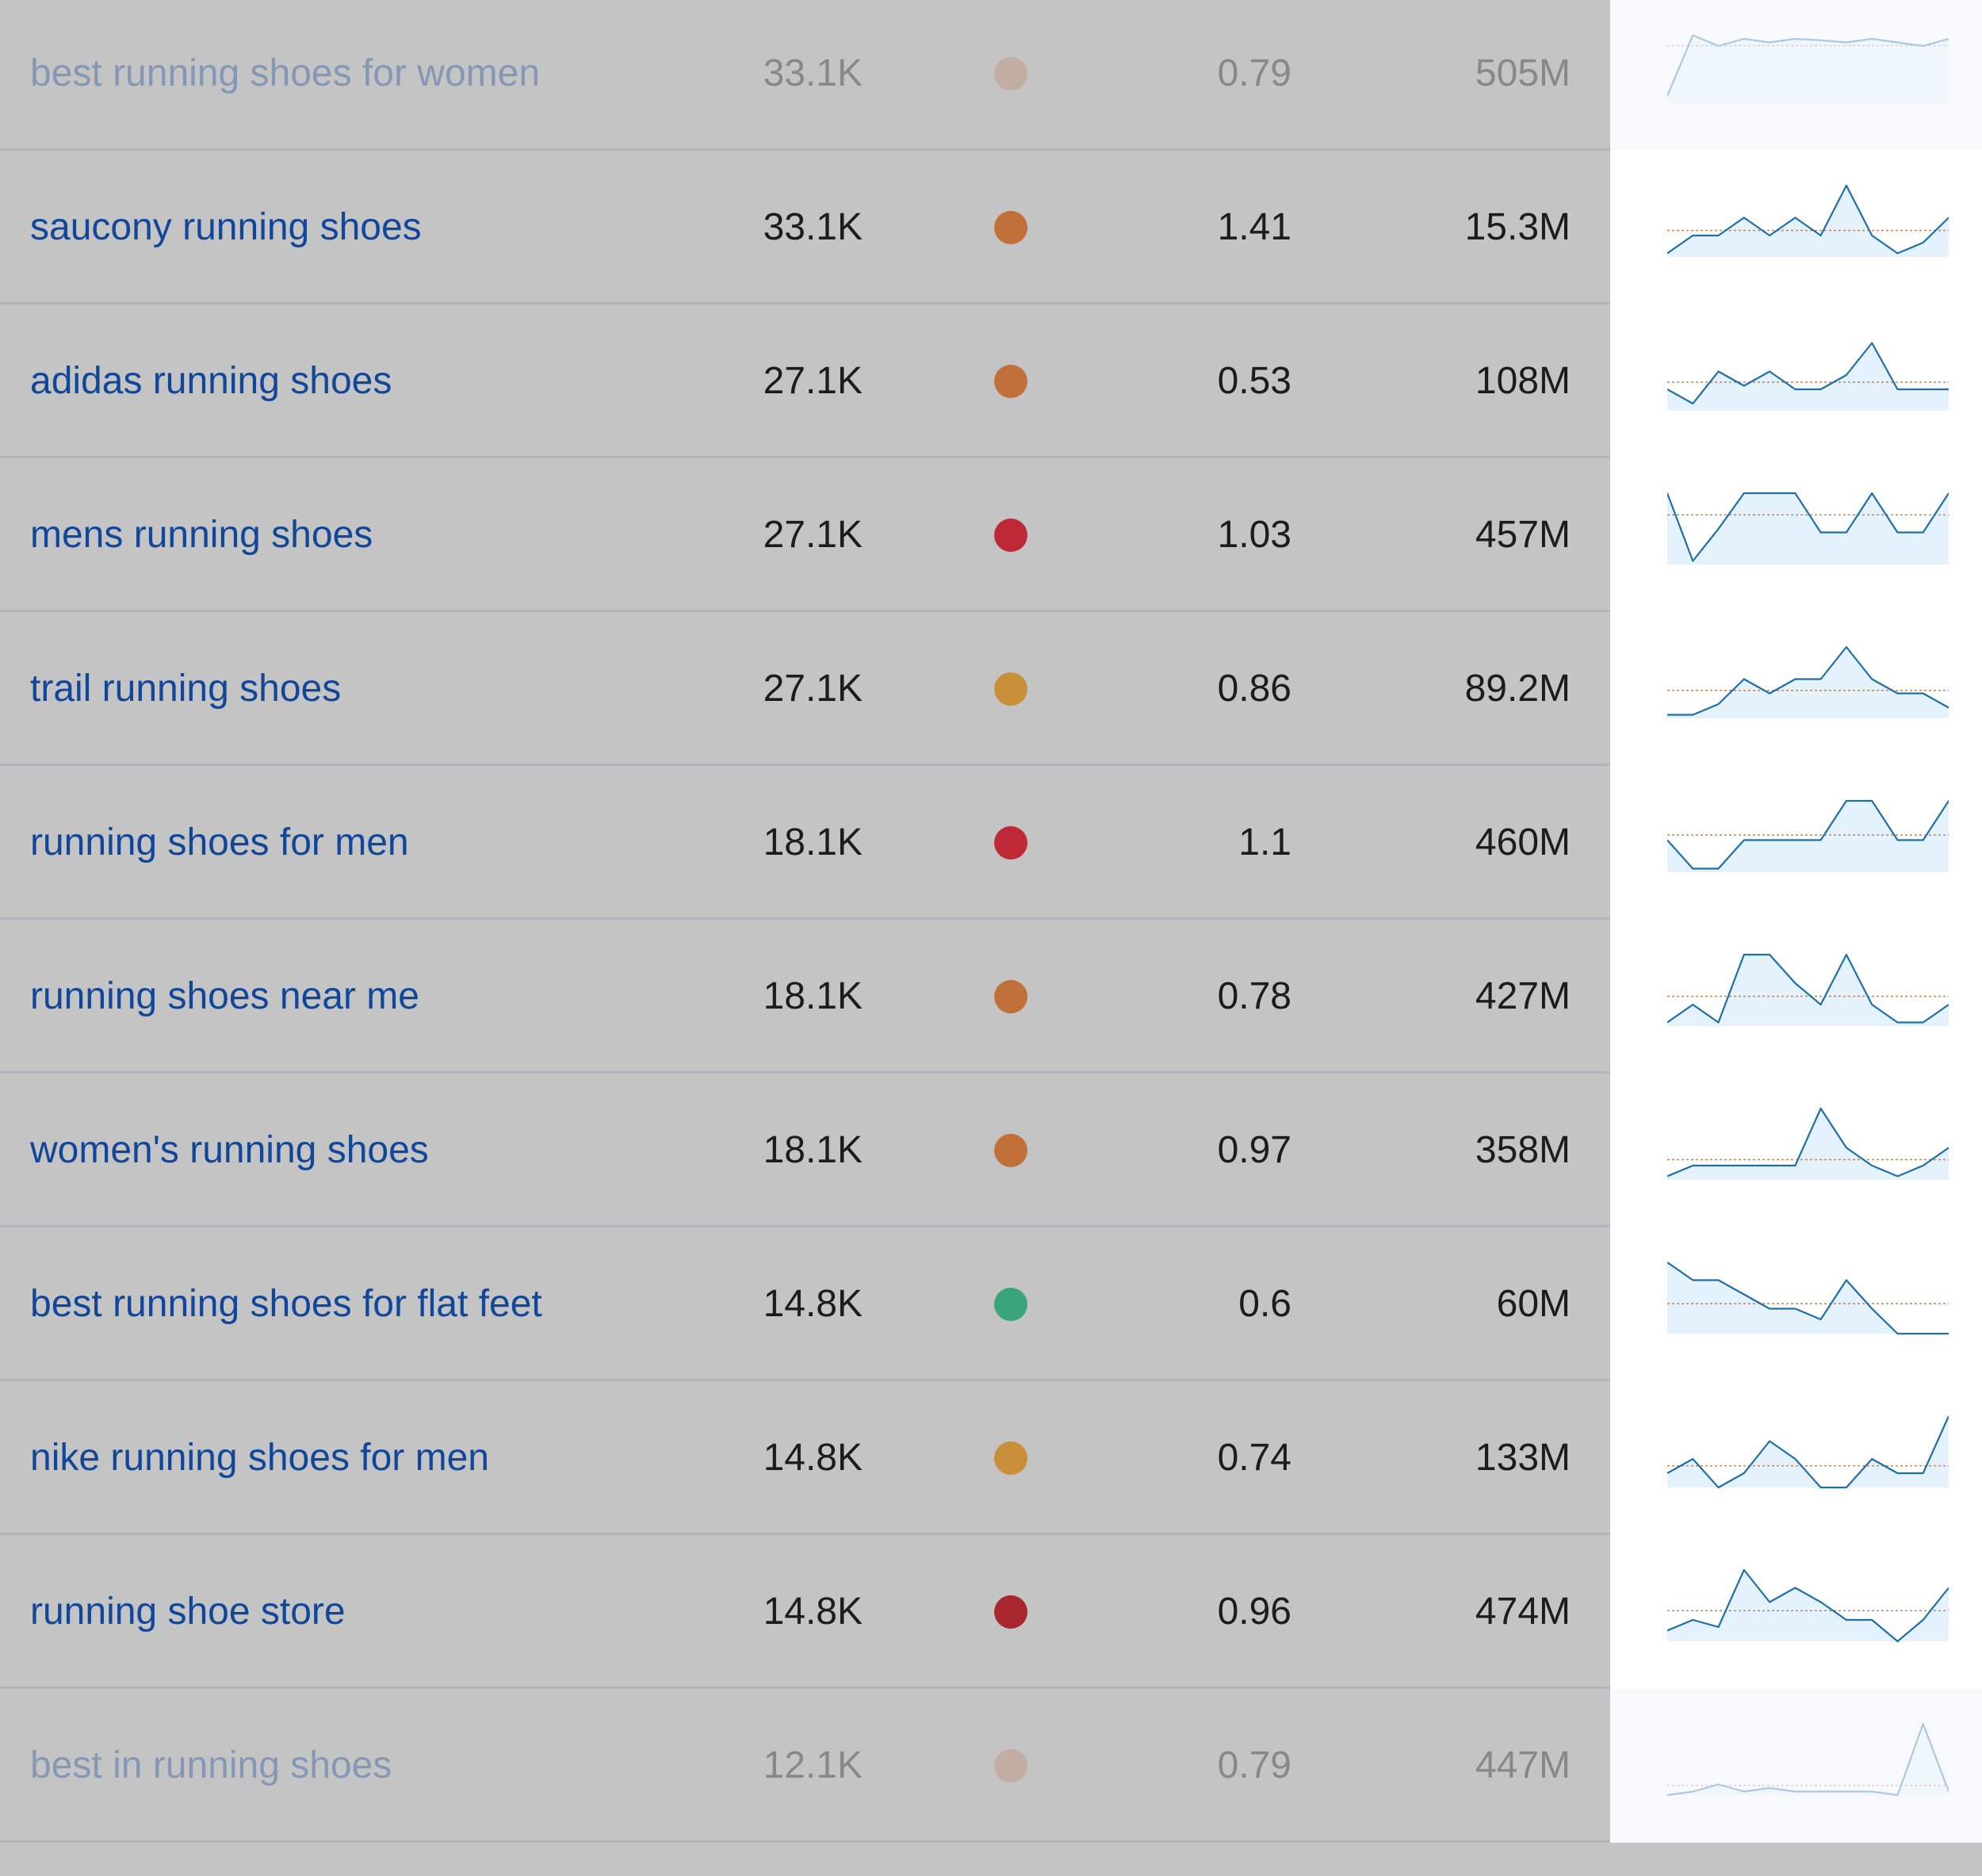 The width and height of the screenshot is (1982, 1876). What do you see at coordinates (1264, 1304) in the screenshot?
I see `cpc-value: 0.6` at bounding box center [1264, 1304].